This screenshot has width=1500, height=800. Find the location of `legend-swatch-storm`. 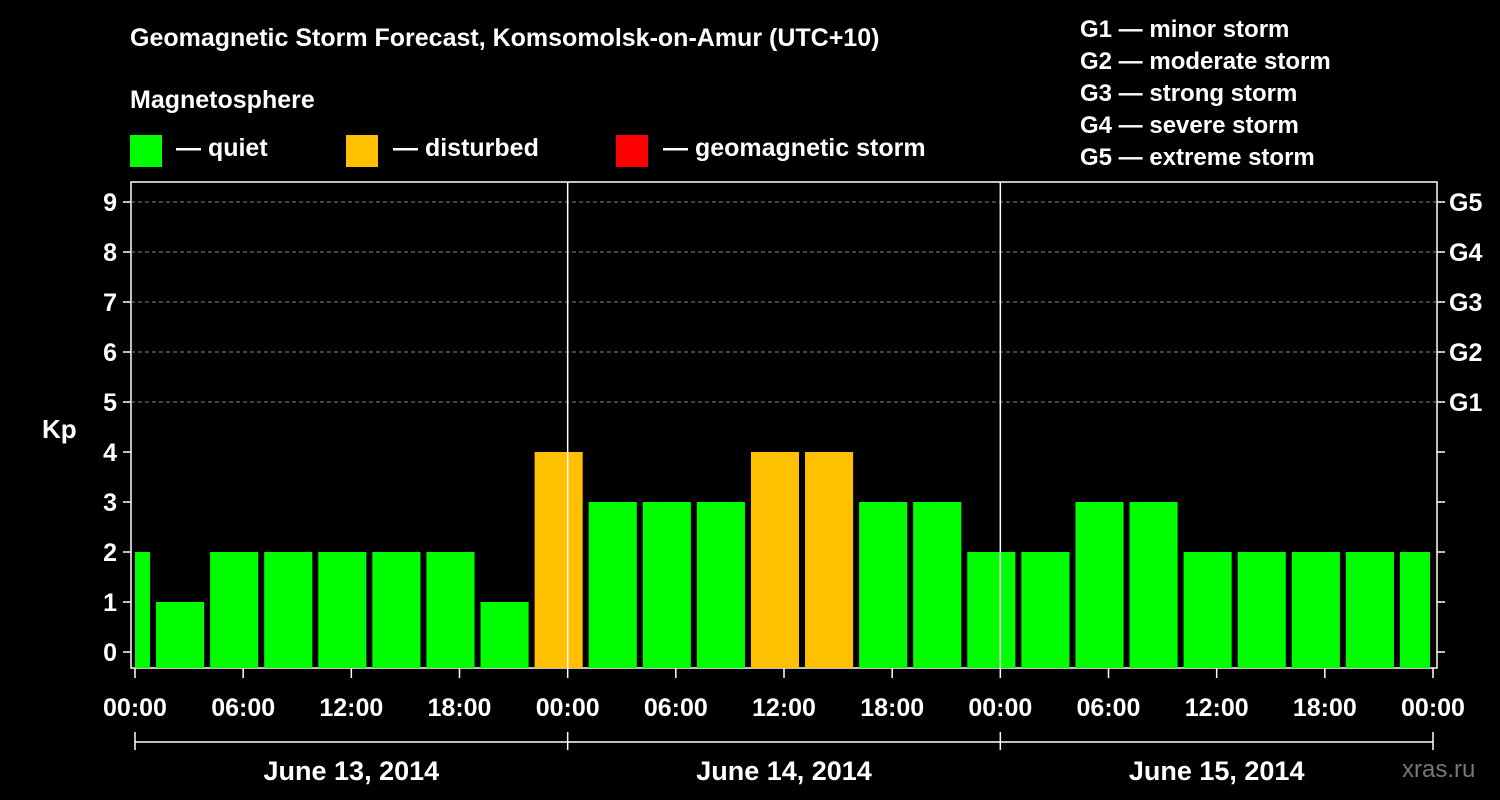

legend-swatch-storm is located at coordinates (632, 151).